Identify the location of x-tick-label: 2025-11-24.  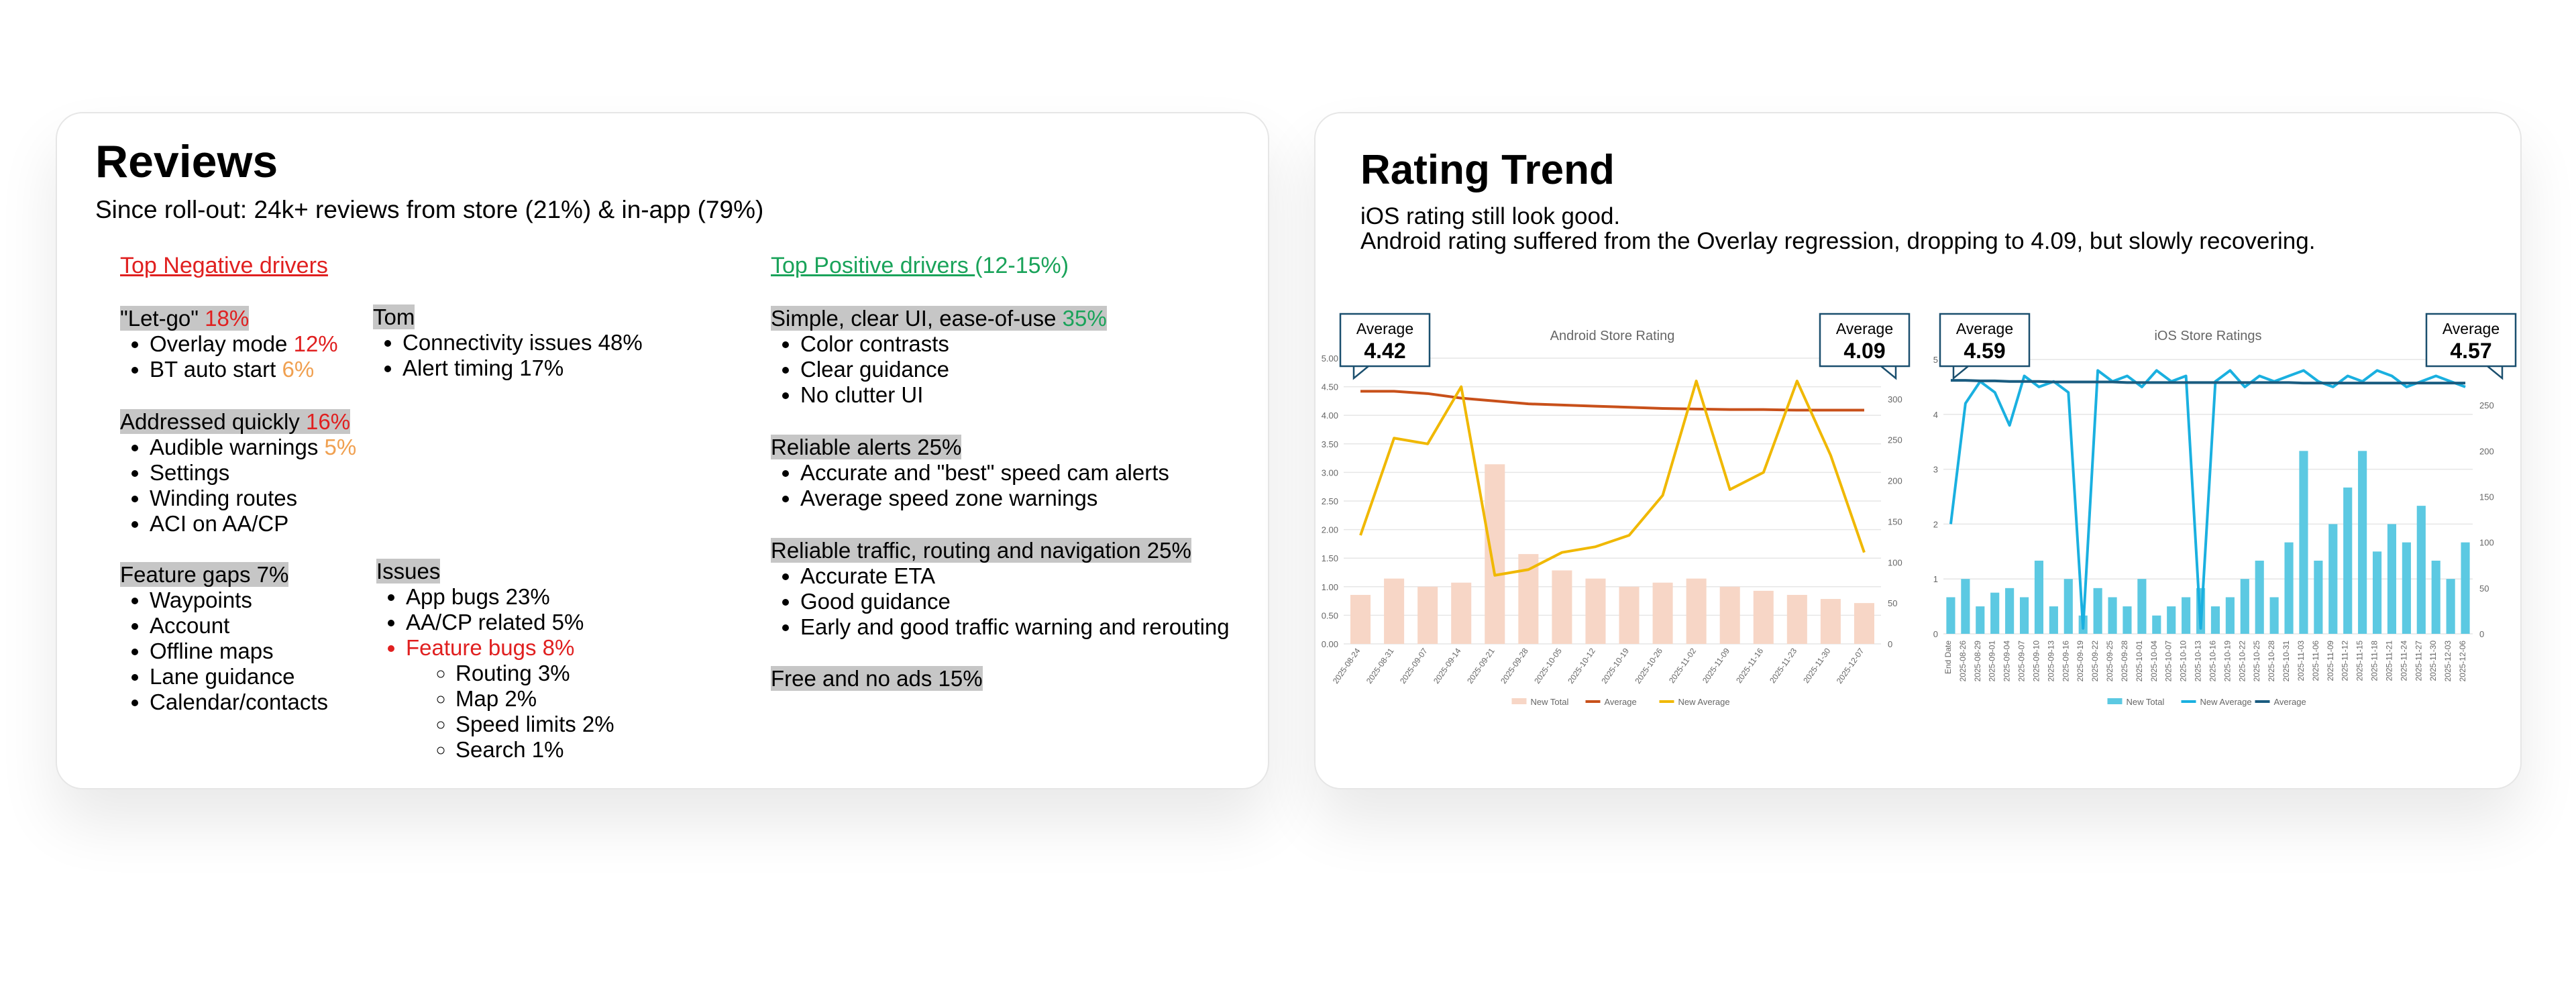
(2403, 661).